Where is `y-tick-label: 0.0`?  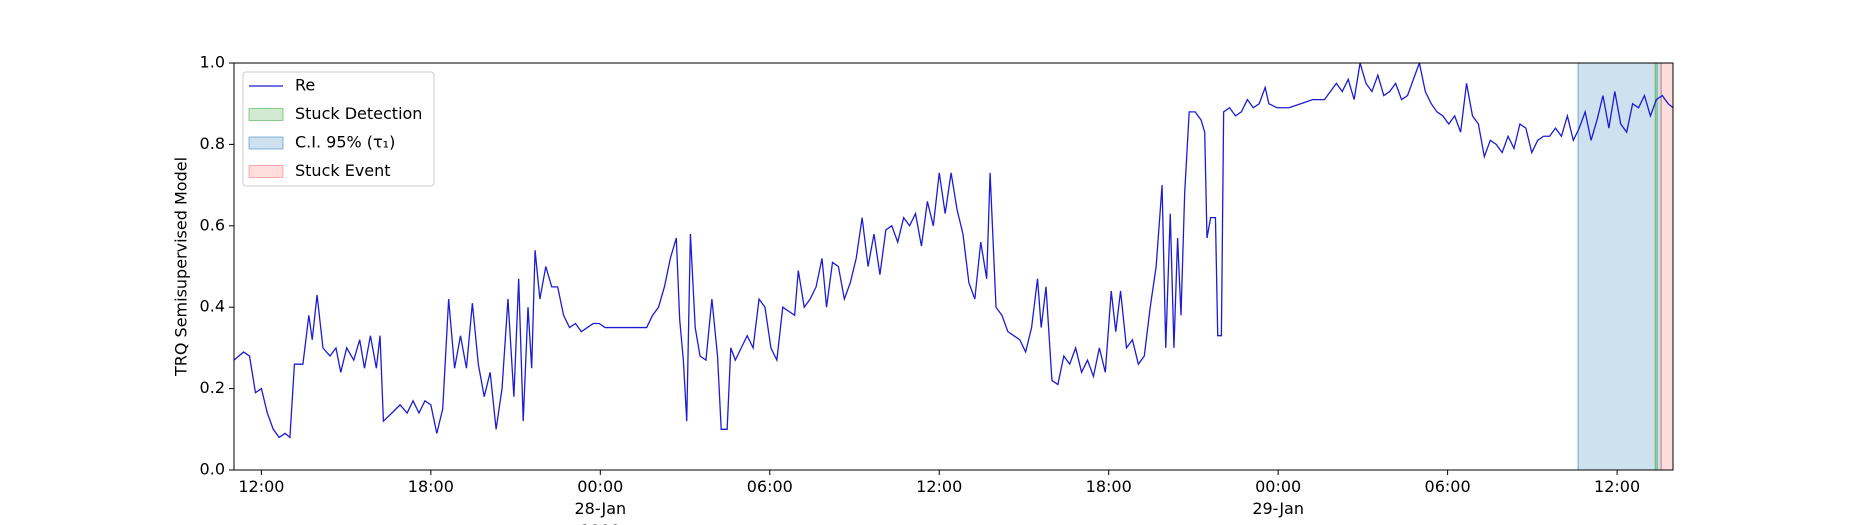
y-tick-label: 0.0 is located at coordinates (212, 469).